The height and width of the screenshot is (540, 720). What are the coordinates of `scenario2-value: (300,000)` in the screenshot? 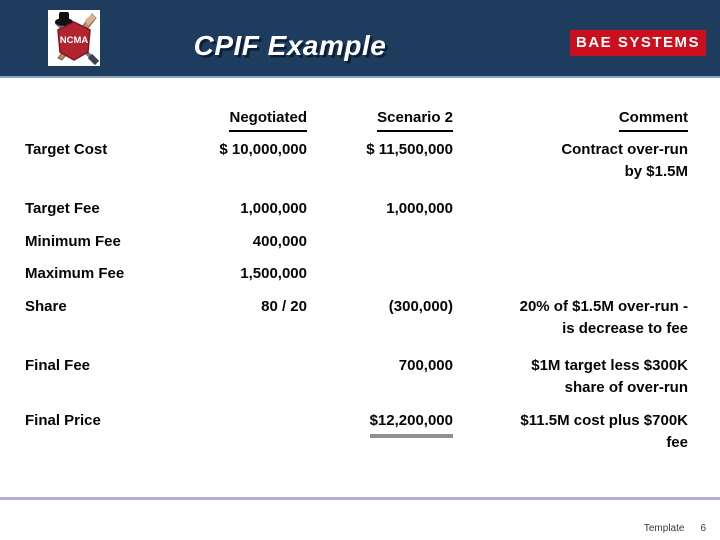 It's located at (420, 306).